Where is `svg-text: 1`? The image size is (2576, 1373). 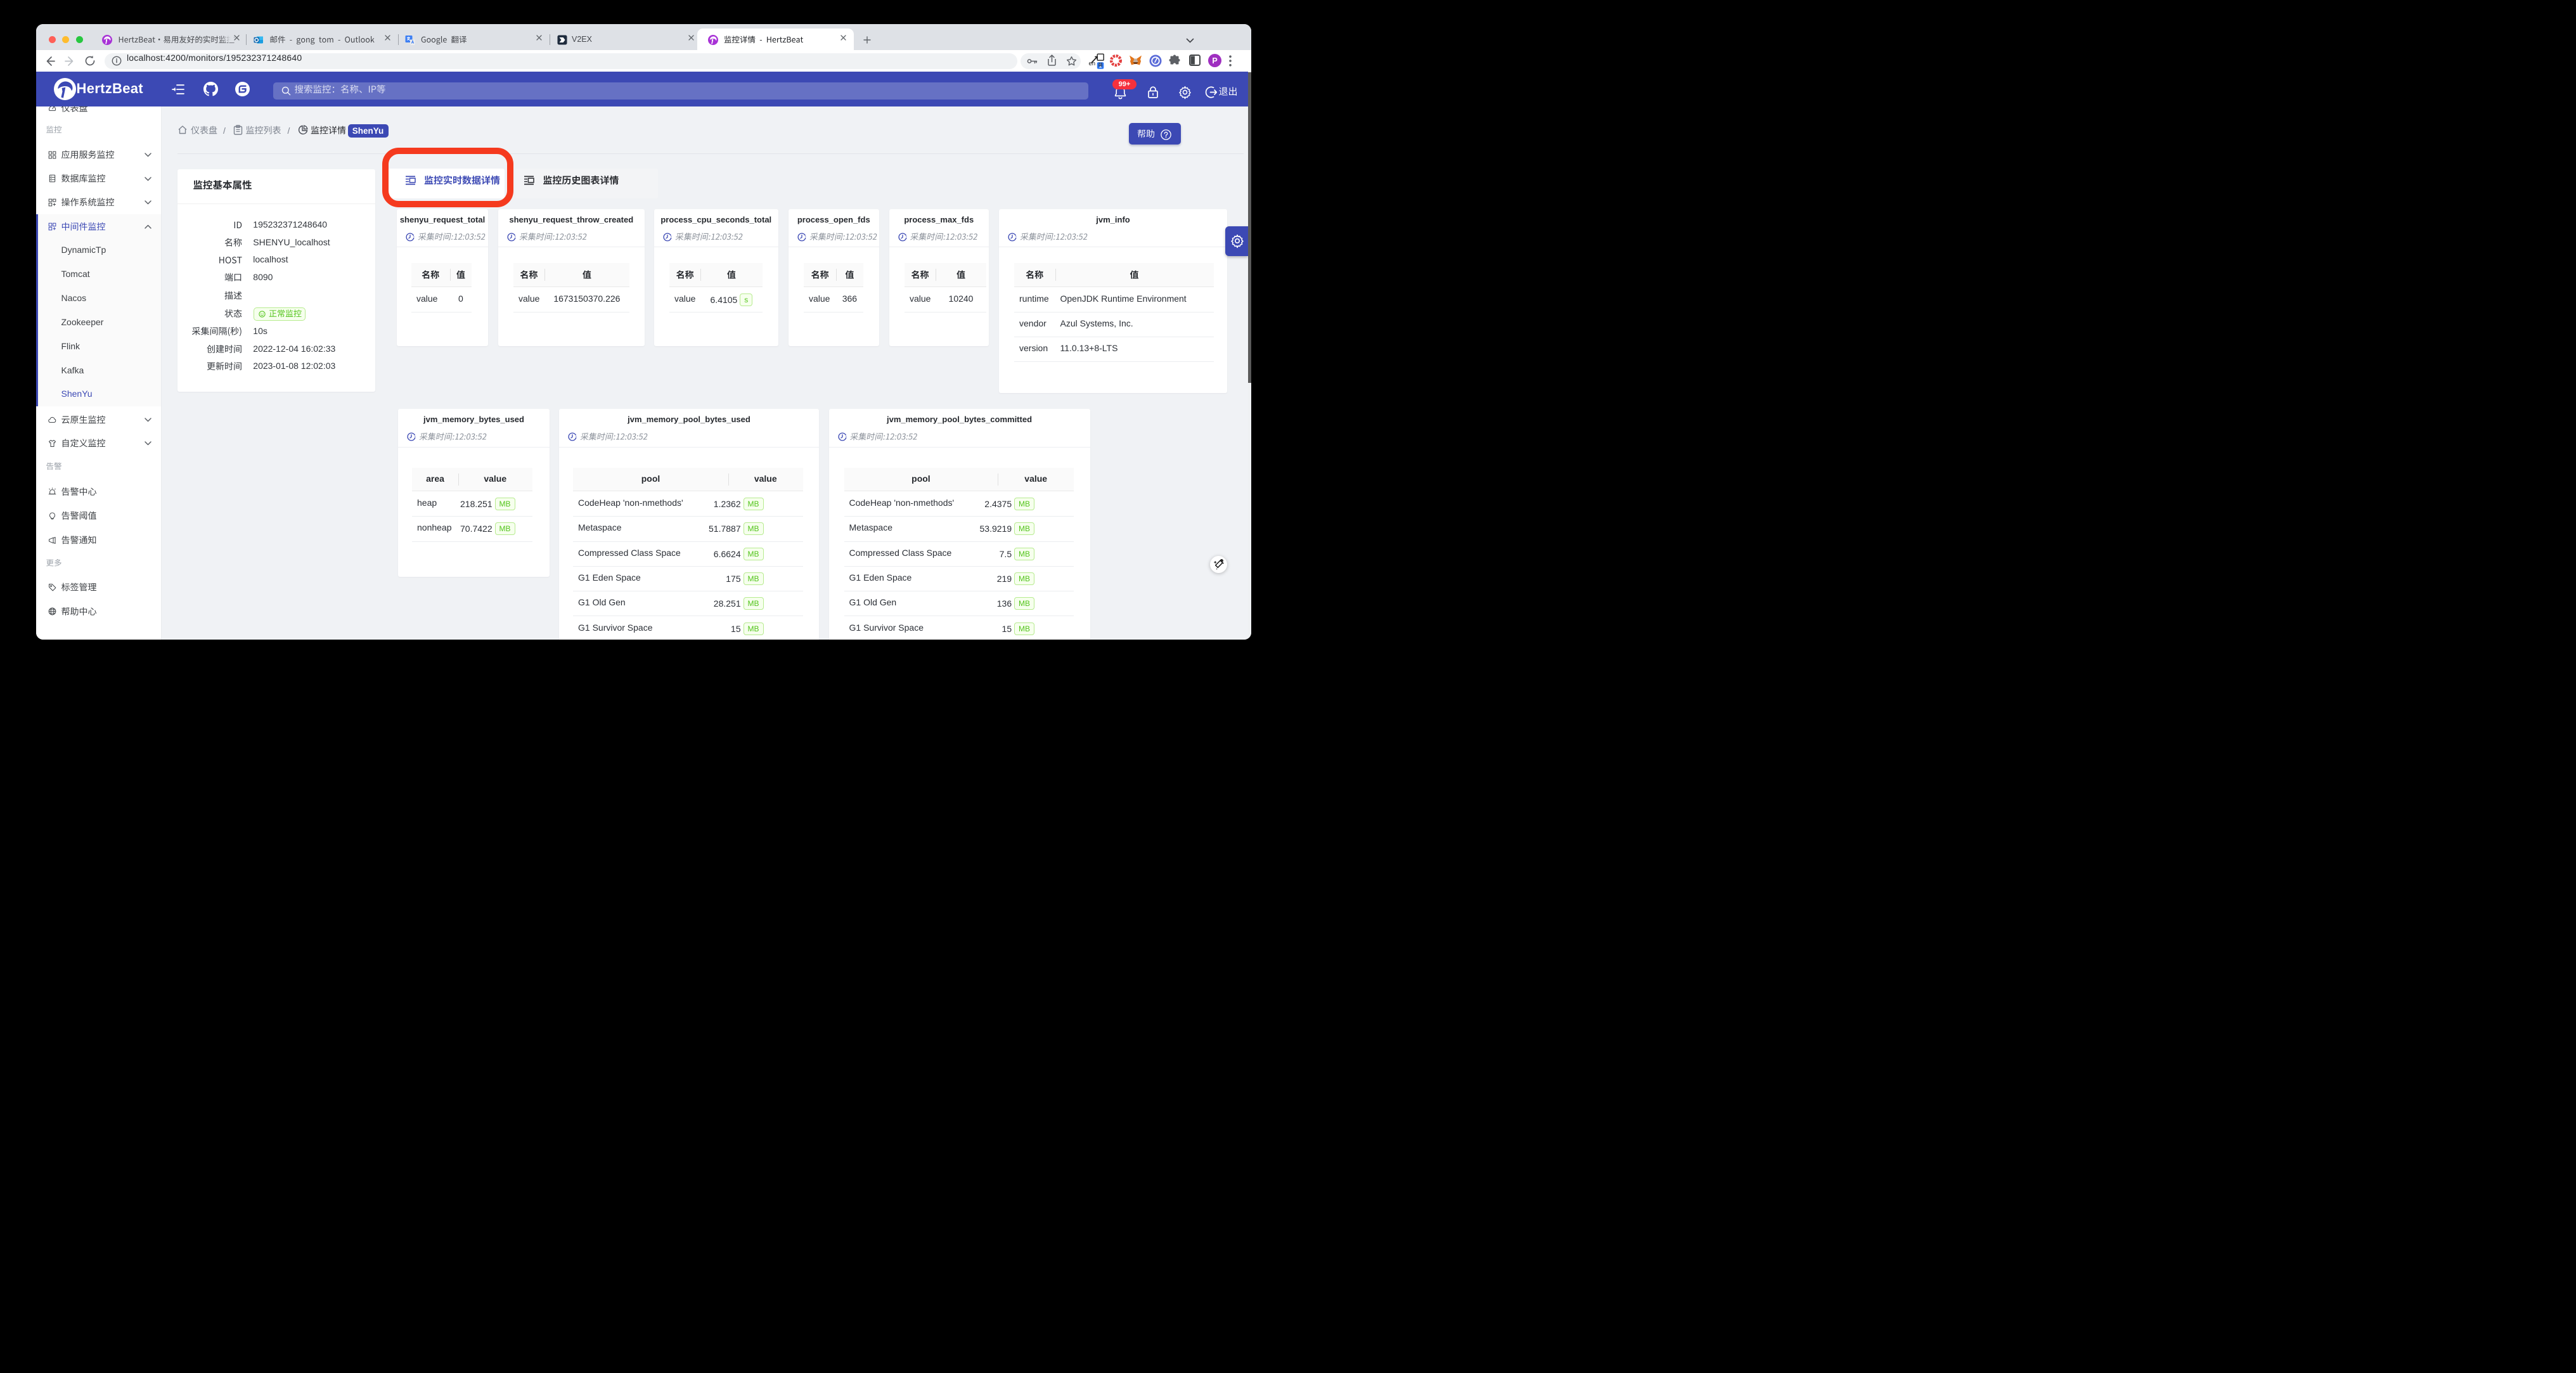 svg-text: 1 is located at coordinates (1100, 66).